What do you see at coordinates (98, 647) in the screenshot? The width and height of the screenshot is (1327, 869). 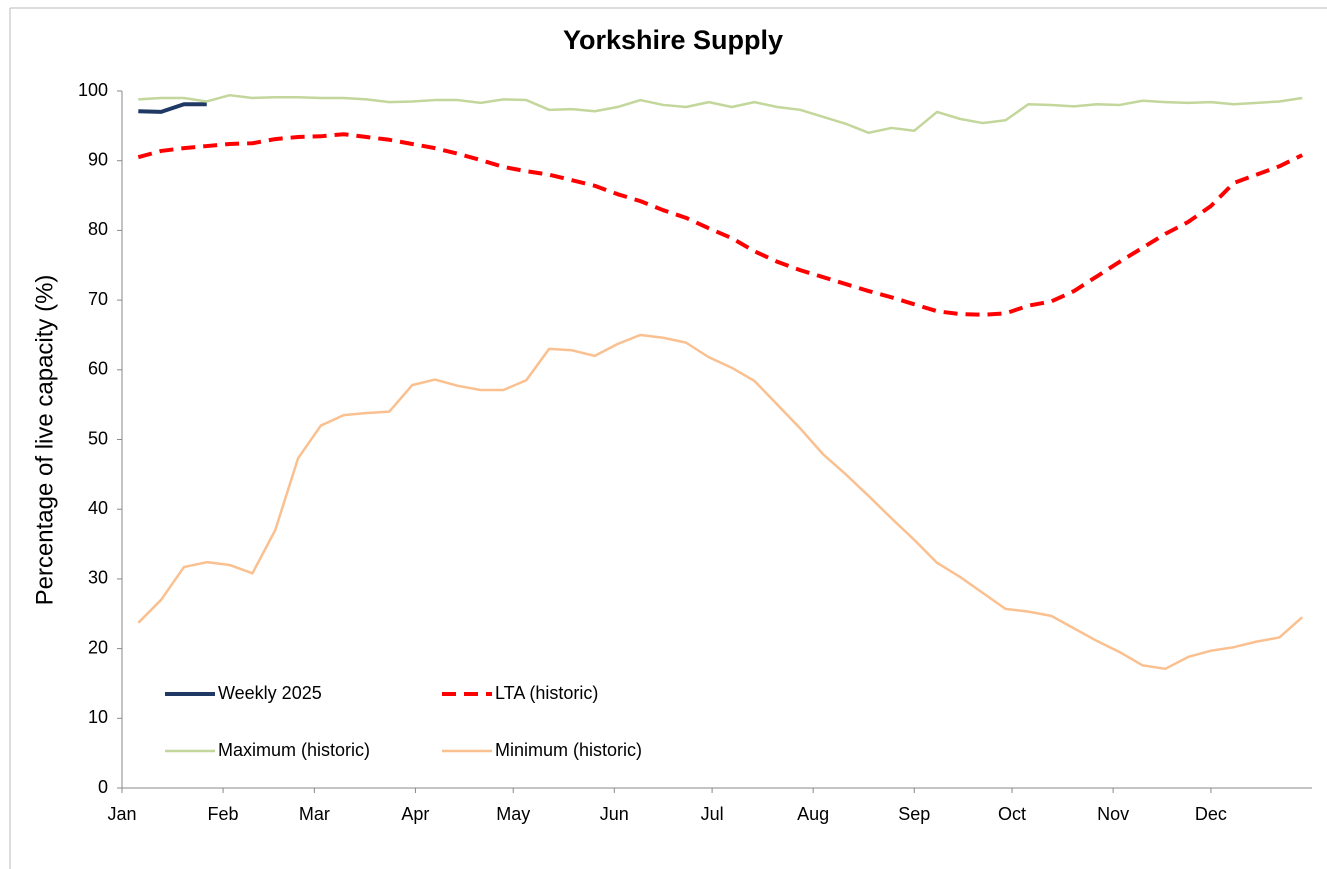 I see `y-tick-label: 20` at bounding box center [98, 647].